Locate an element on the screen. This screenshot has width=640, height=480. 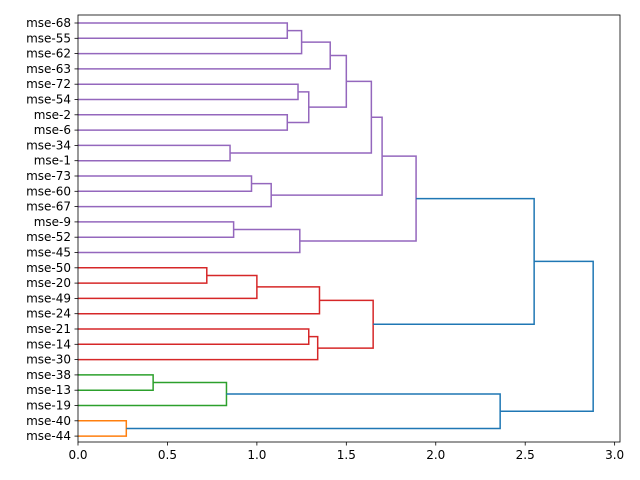
leaf-label: mse-50 is located at coordinates (48, 268).